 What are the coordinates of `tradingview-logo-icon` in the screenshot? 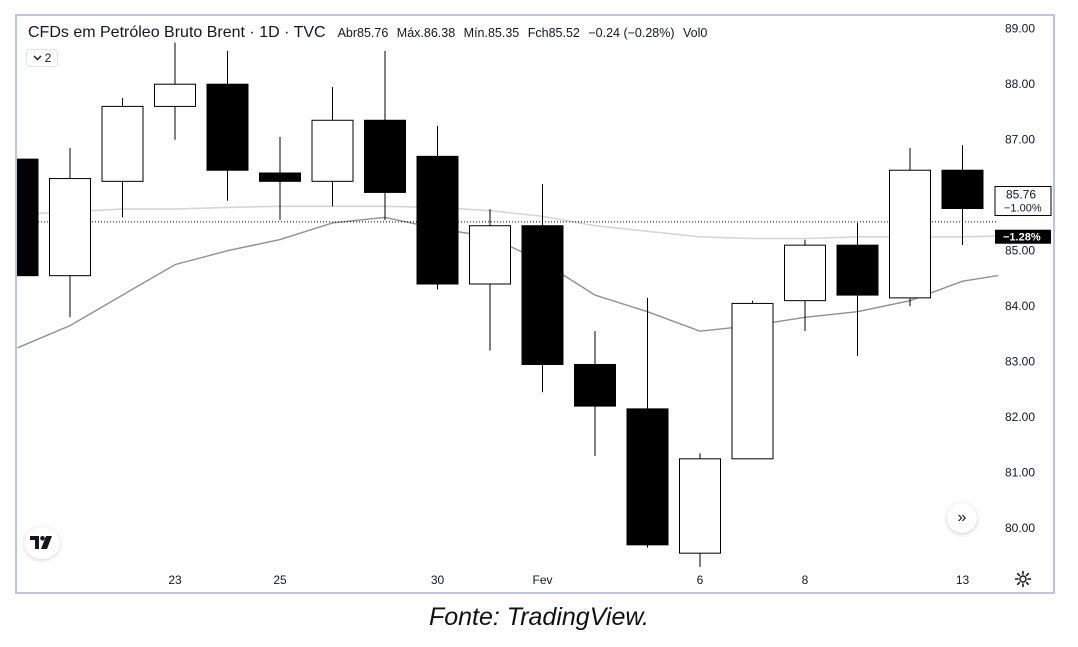 It's located at (41, 542).